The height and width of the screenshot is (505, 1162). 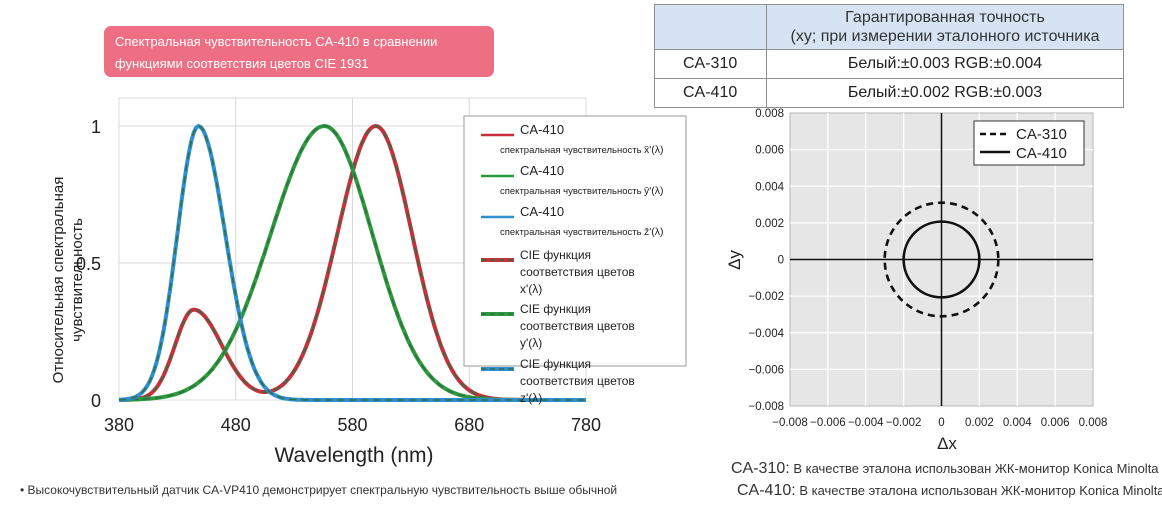 I want to click on y-tick-label: 0.5, so click(x=88, y=264).